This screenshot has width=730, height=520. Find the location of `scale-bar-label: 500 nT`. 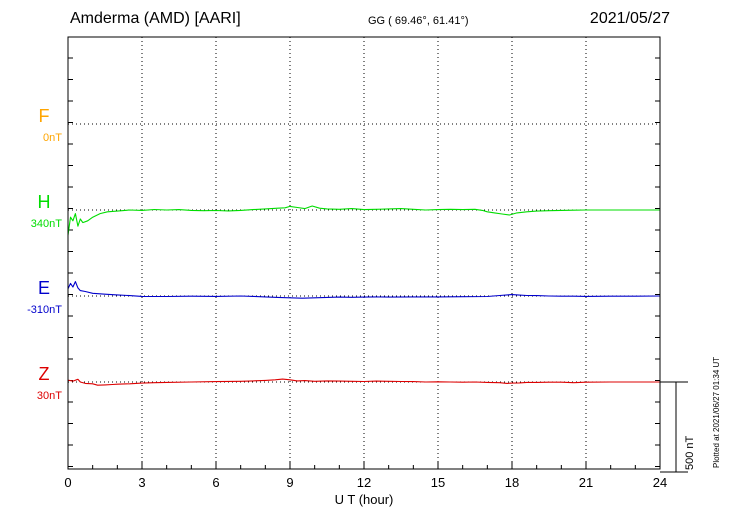

scale-bar-label: 500 nT is located at coordinates (690, 452).